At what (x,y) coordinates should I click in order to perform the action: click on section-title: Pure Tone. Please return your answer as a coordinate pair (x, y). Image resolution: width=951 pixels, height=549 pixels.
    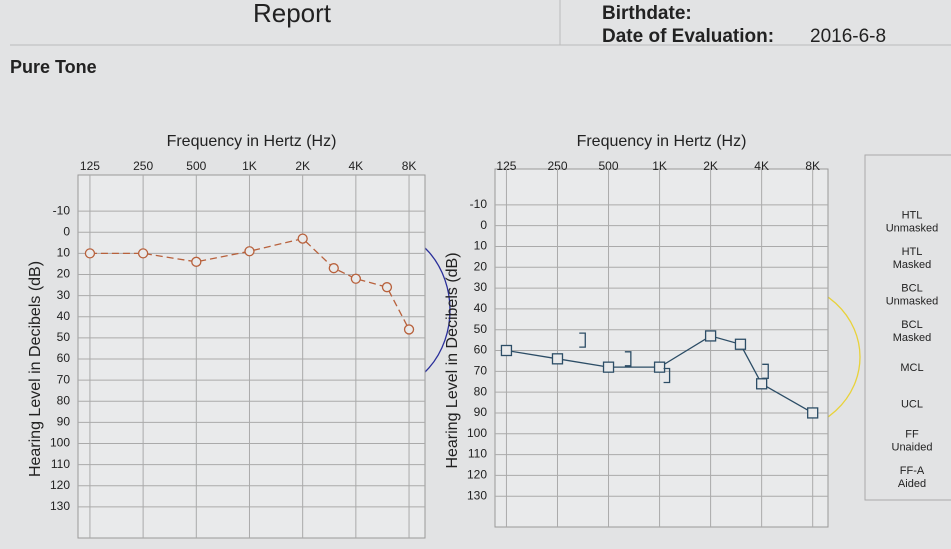
    Looking at the image, I should click on (53, 67).